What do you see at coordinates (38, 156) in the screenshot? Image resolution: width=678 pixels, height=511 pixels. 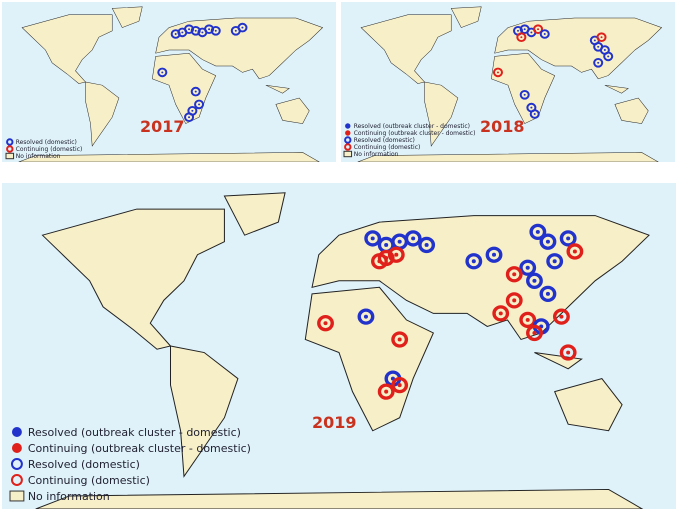 I see `legend-label: No information` at bounding box center [38, 156].